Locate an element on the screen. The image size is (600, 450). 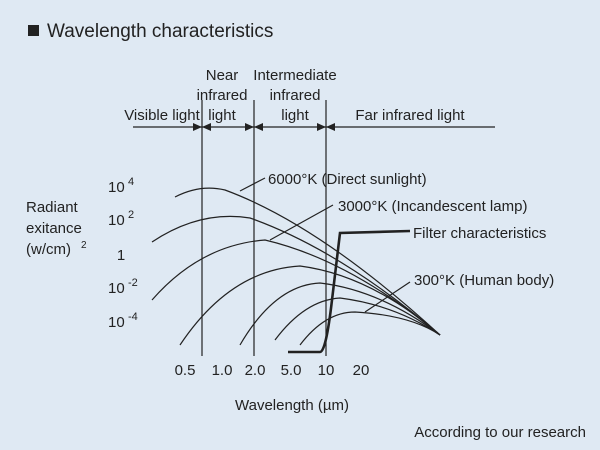
y-tick-exp: -4 is located at coordinates (133, 317).